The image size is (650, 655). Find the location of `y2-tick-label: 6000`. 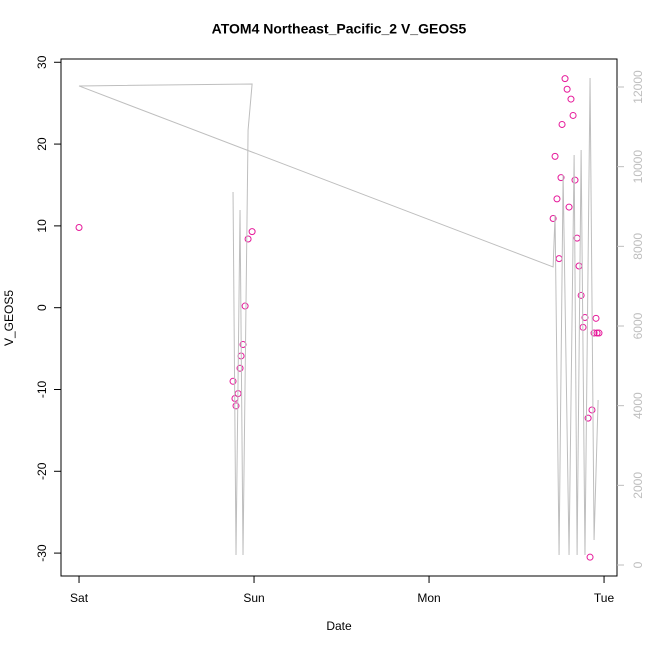

y2-tick-label: 6000 is located at coordinates (638, 325).